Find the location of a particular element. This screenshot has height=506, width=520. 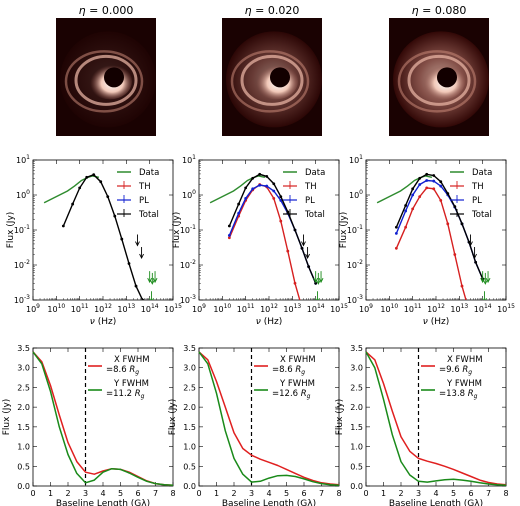

image-eta-label: η = 0.020 is located at coordinates (272, 10).